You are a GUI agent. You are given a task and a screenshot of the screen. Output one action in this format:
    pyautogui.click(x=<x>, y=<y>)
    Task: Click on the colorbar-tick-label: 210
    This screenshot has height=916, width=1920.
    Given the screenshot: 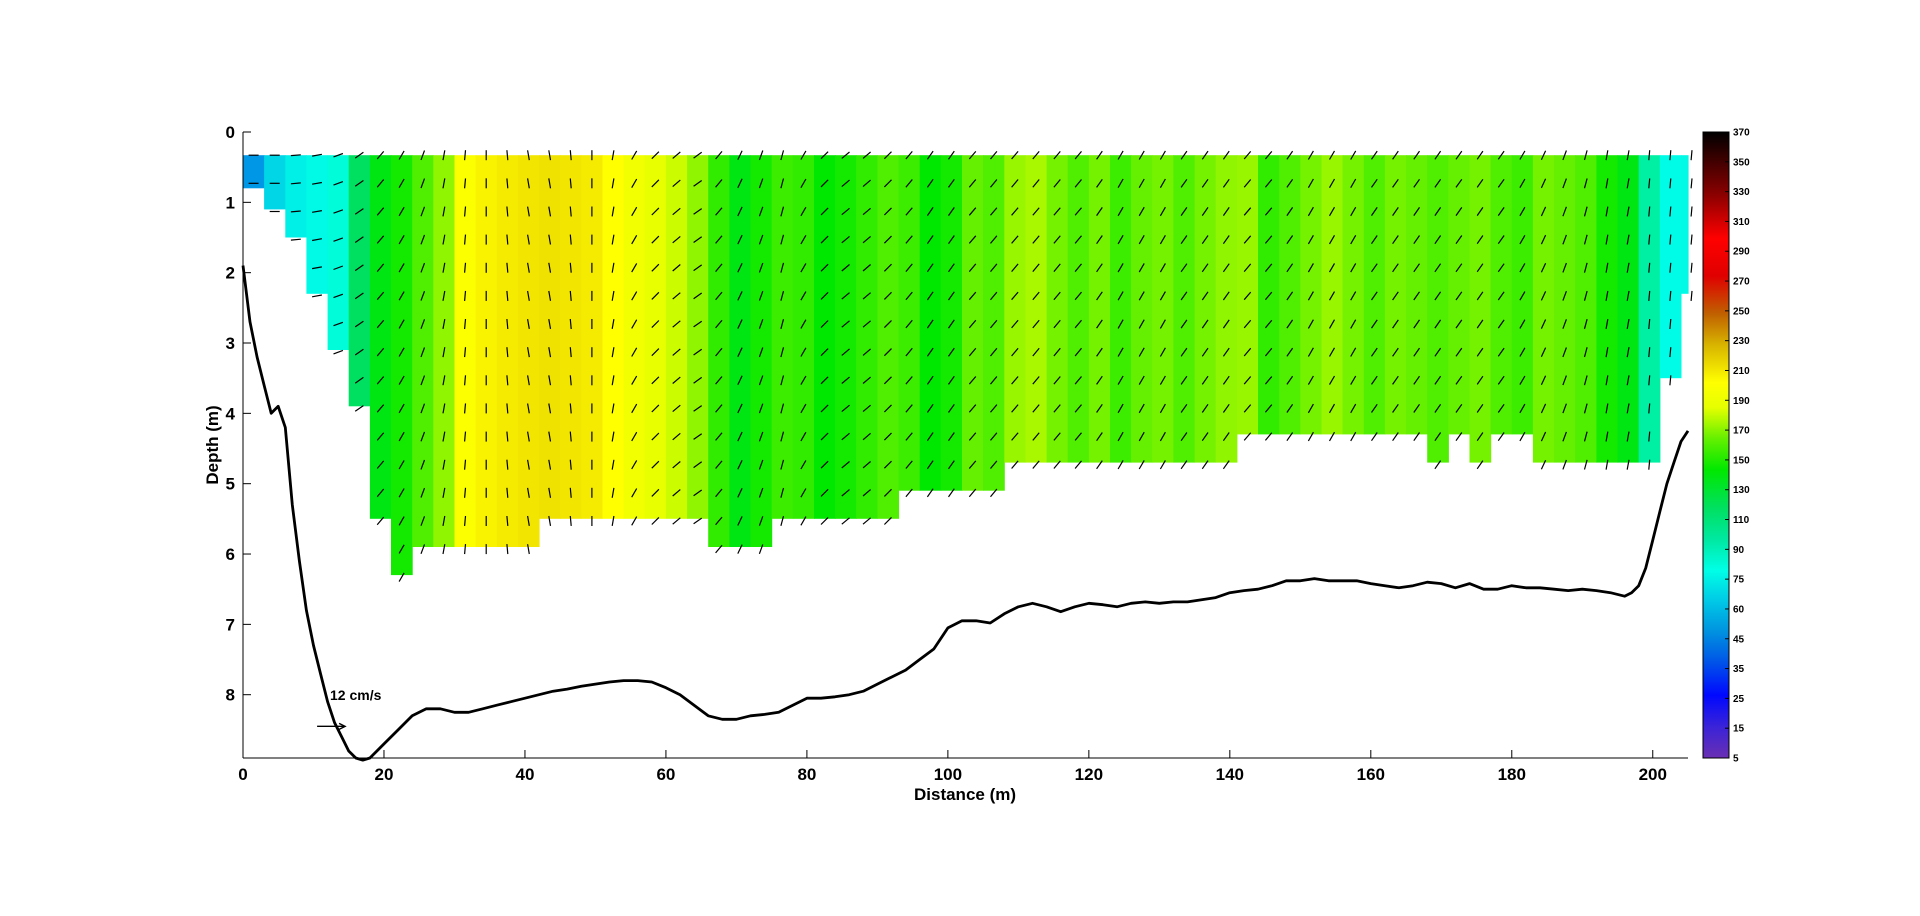 What is the action you would take?
    pyautogui.click(x=1741, y=371)
    